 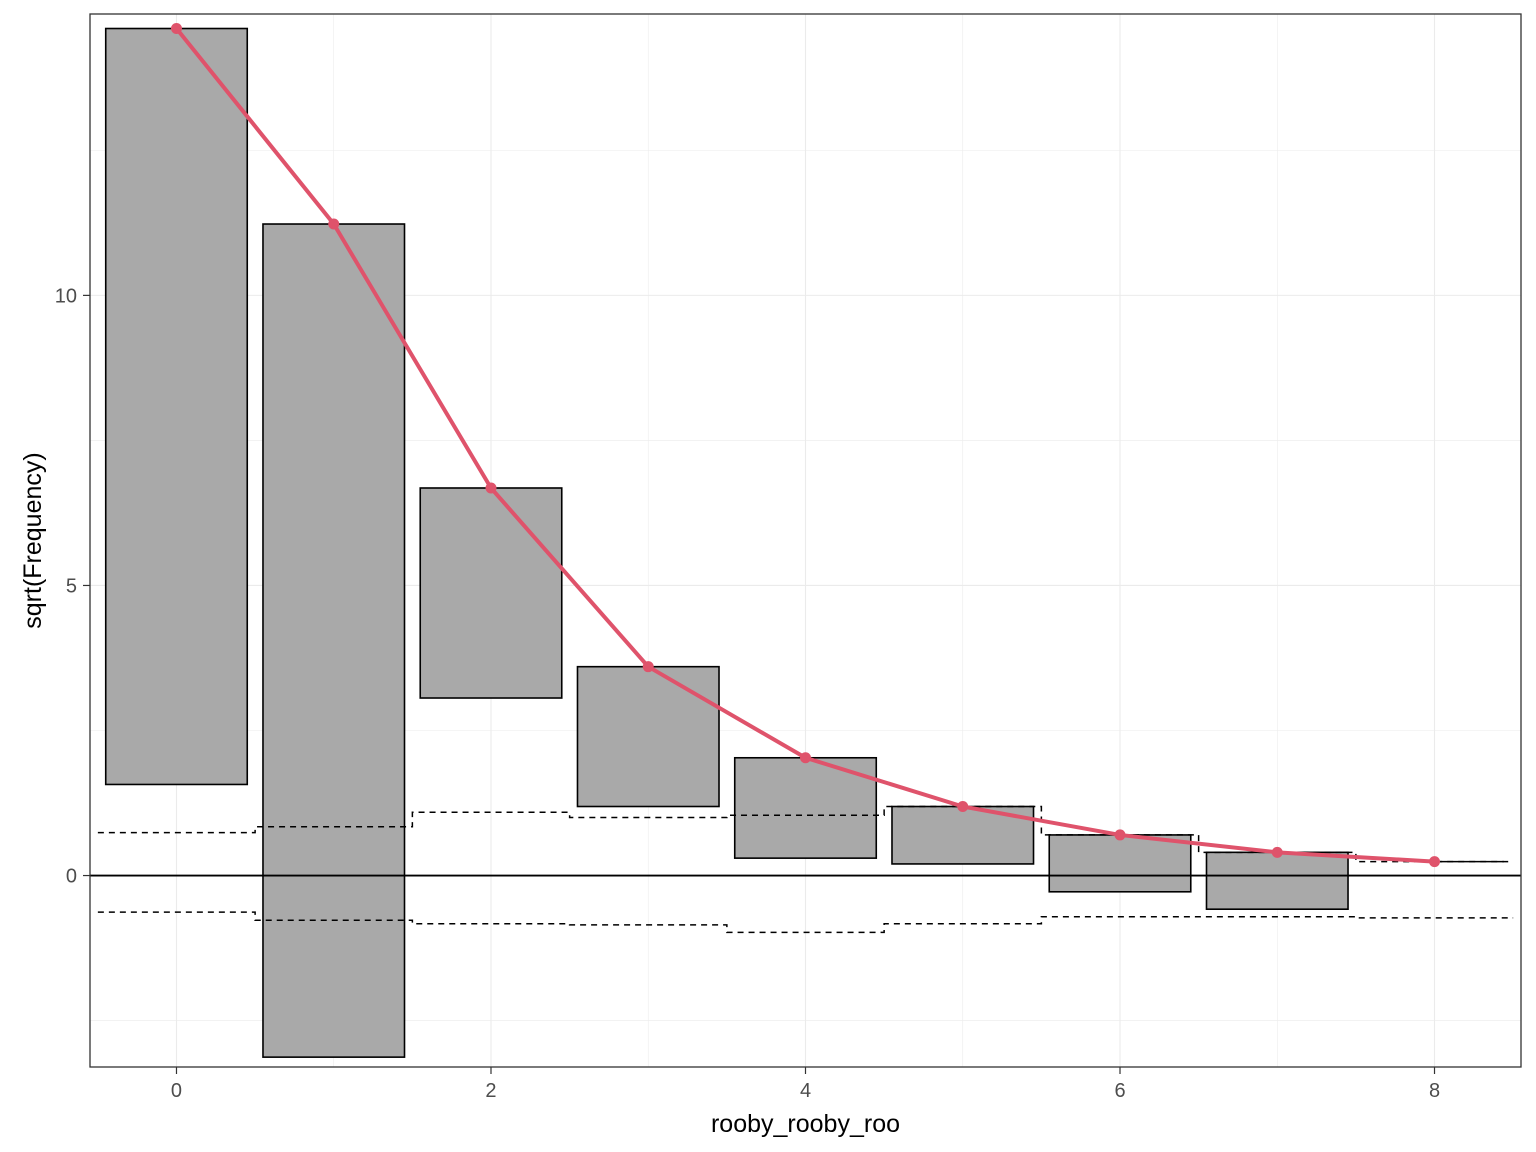 What do you see at coordinates (805, 1124) in the screenshot?
I see `x-axis-title: rooby_rooby_roo` at bounding box center [805, 1124].